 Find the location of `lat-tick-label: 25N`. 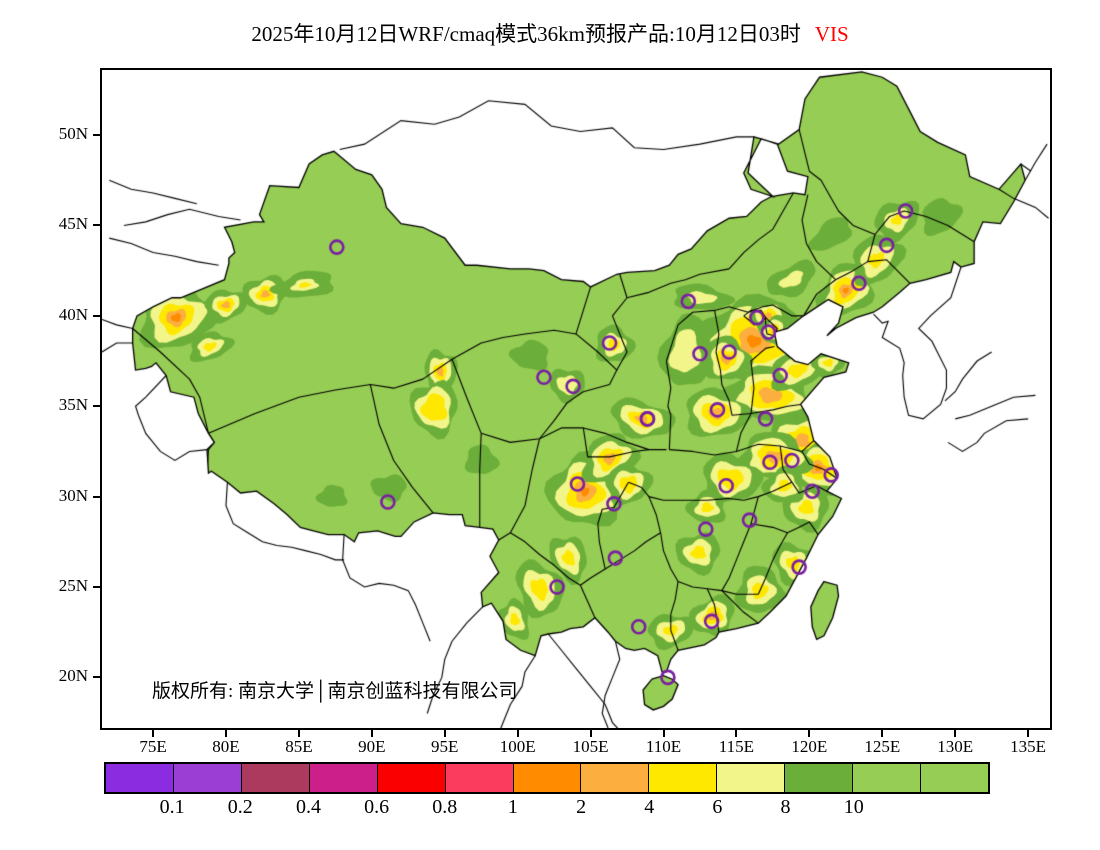

lat-tick-label: 25N is located at coordinates (73, 585).